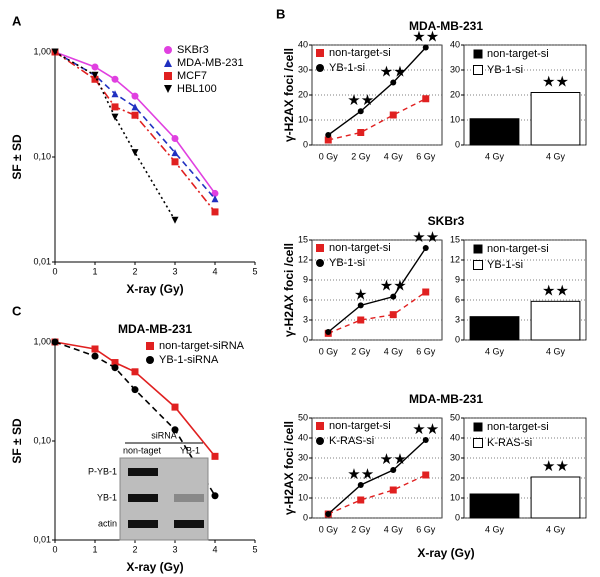 The image size is (600, 577). I want to click on y-tick-label: 15, so click(303, 239).